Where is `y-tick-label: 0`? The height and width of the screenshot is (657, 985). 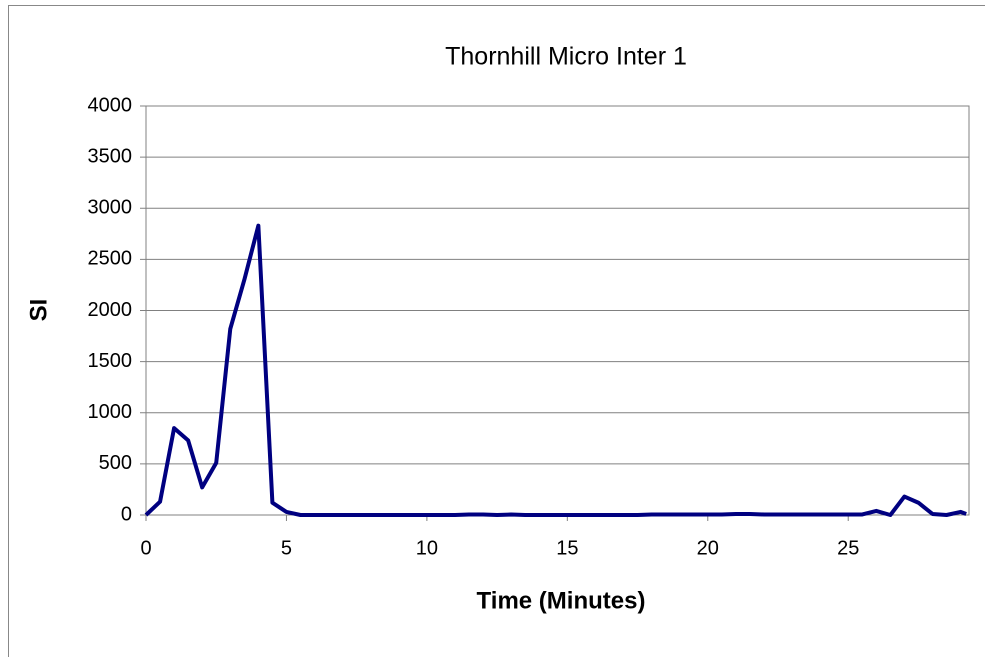
y-tick-label: 0 is located at coordinates (126, 514).